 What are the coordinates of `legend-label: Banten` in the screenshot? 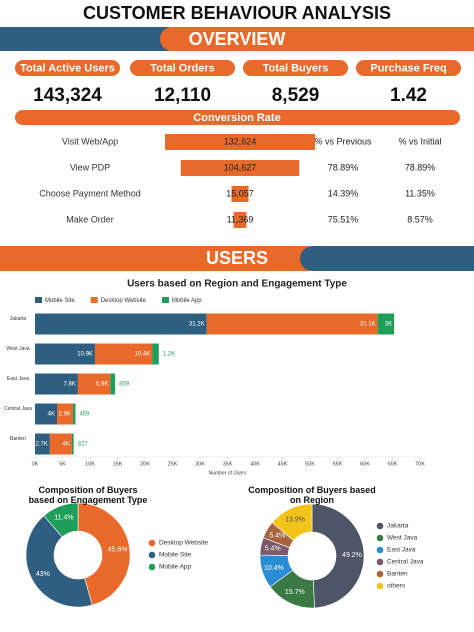 It's located at (397, 574).